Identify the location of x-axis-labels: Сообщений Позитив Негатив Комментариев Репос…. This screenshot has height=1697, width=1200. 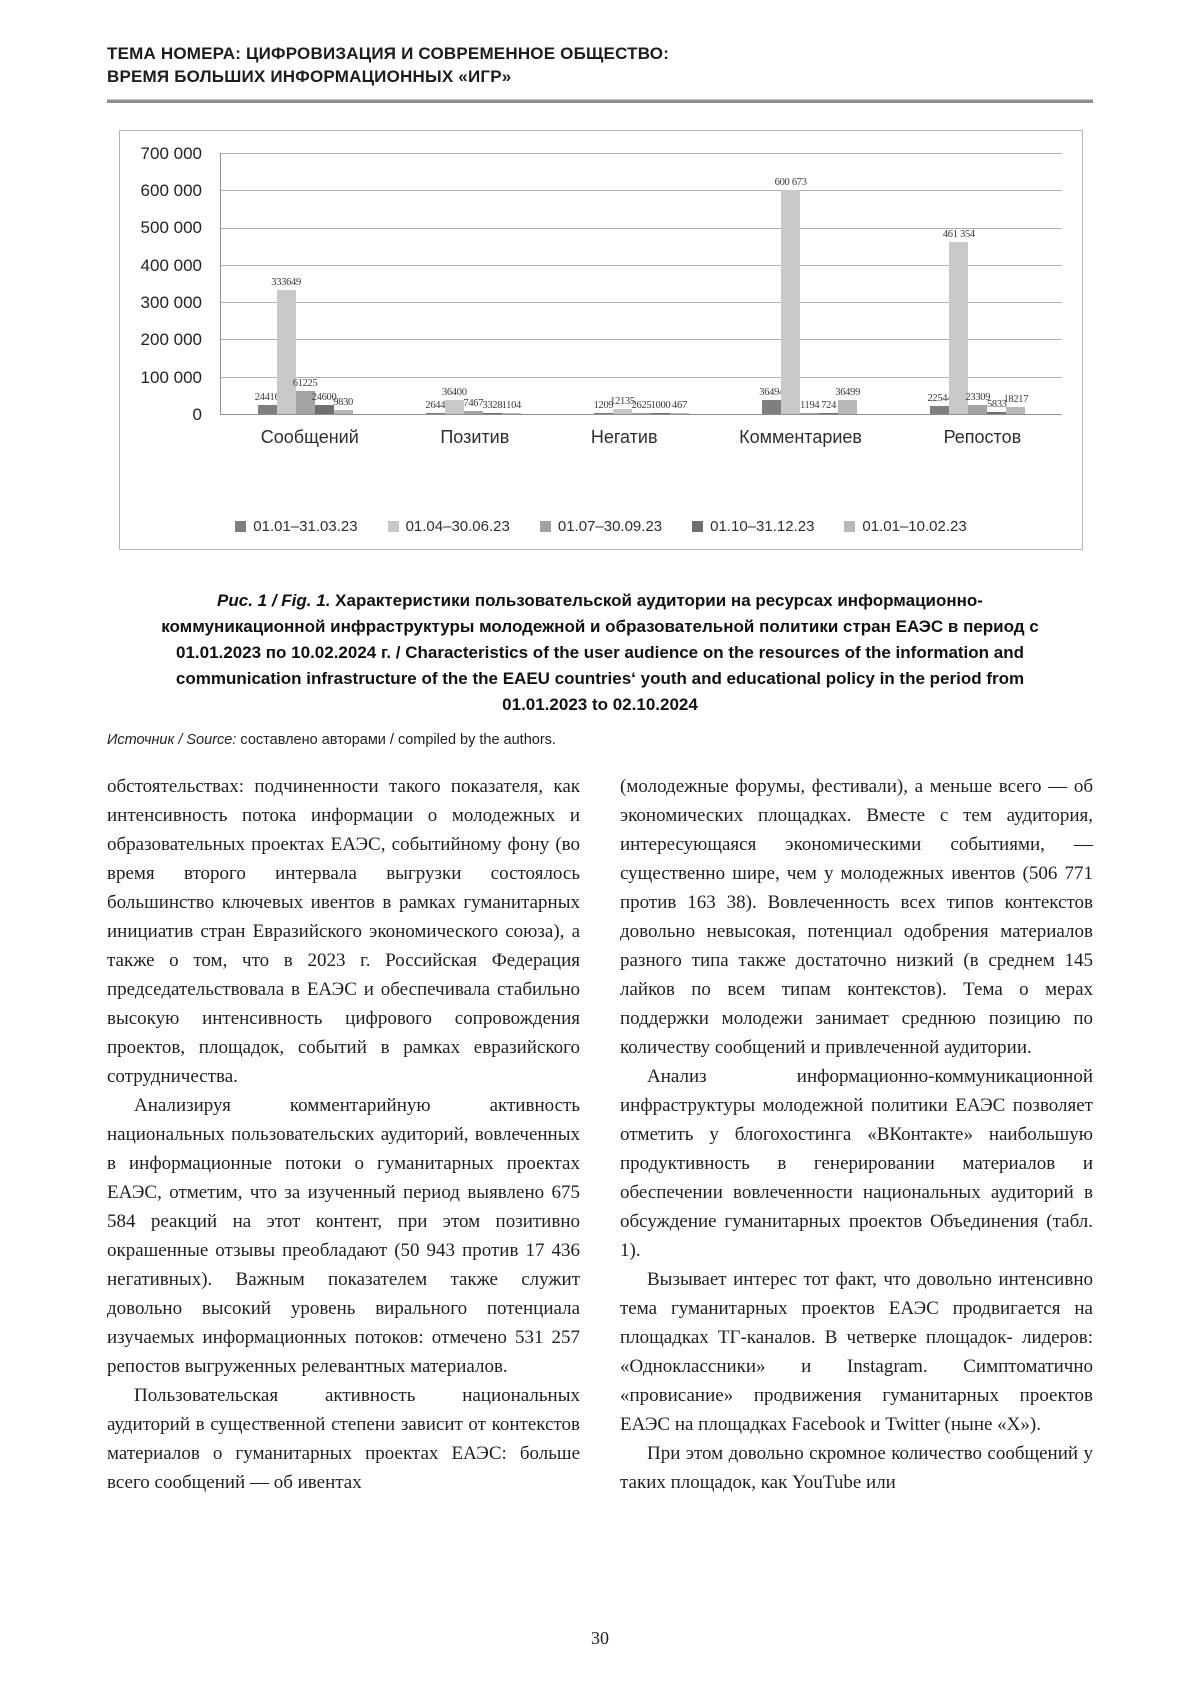
(641, 437).